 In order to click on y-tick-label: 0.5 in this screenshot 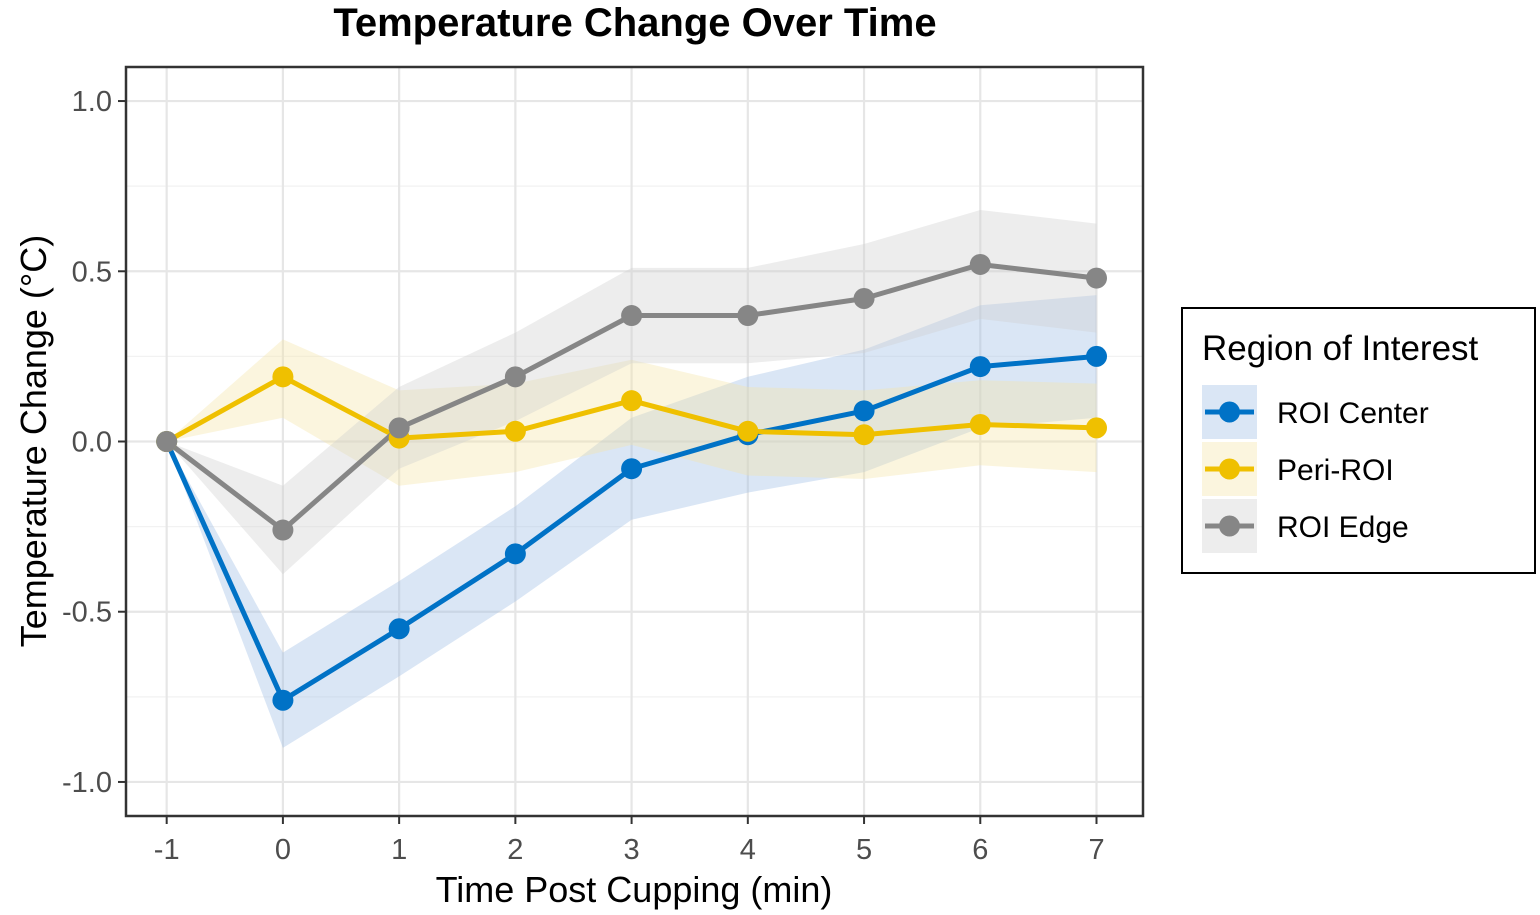, I will do `click(92, 272)`.